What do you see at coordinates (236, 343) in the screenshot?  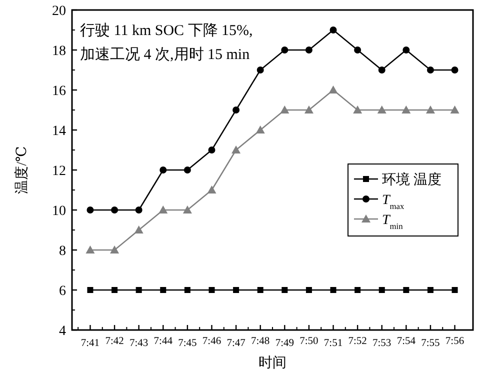 I see `x-tick-label: 7:47` at bounding box center [236, 343].